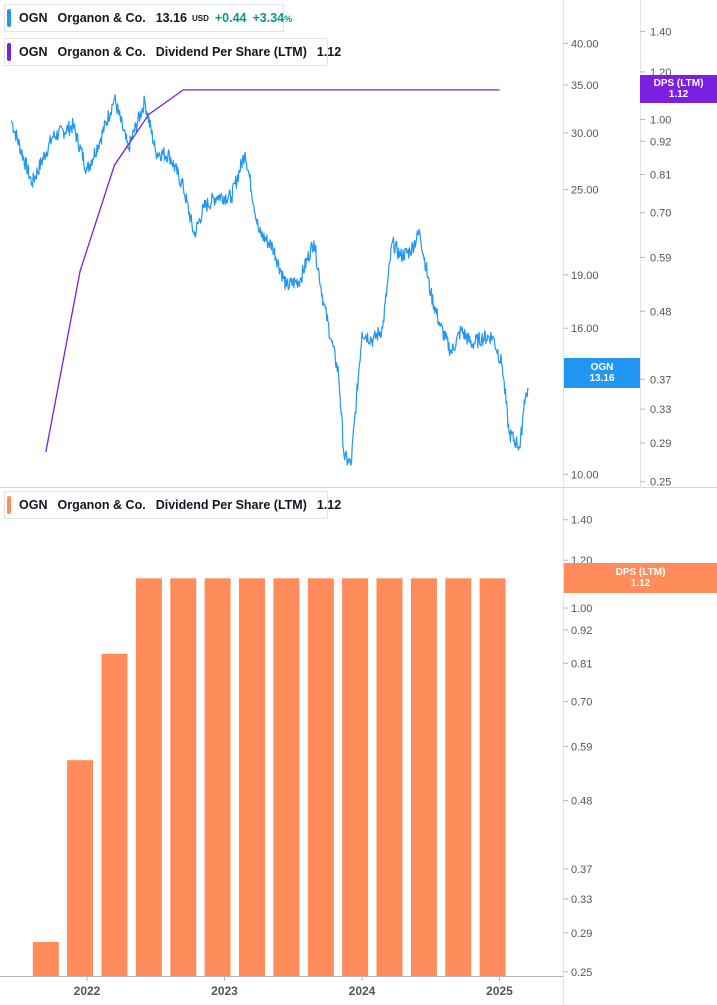 This screenshot has height=1005, width=717. Describe the element at coordinates (640, 583) in the screenshot. I see `dps-bar-tag-value: 1.12` at that location.